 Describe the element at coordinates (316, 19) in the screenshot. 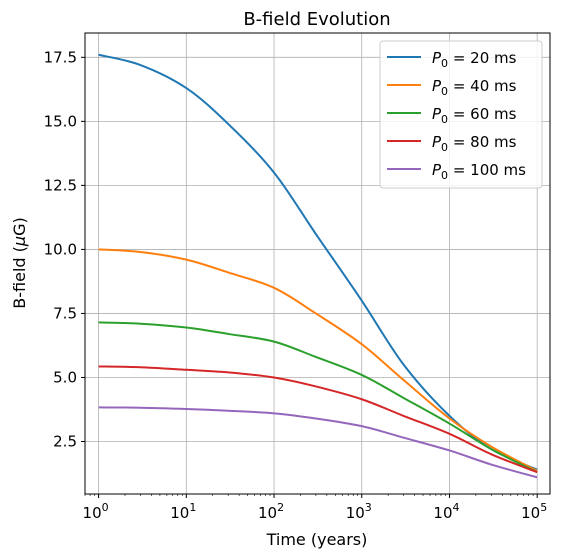

I see `chart-title: B-field Evolution` at that location.